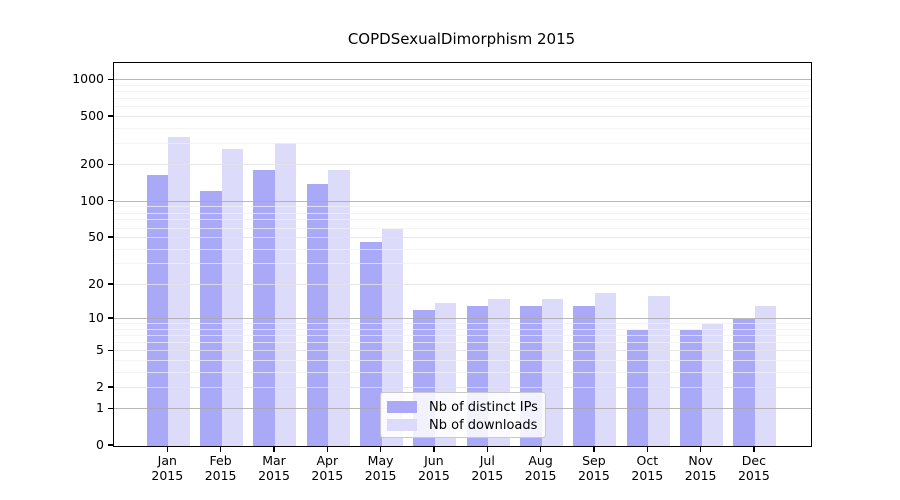 This screenshot has width=900, height=500. What do you see at coordinates (96, 318) in the screenshot?
I see `y-tick-label-10: 10` at bounding box center [96, 318].